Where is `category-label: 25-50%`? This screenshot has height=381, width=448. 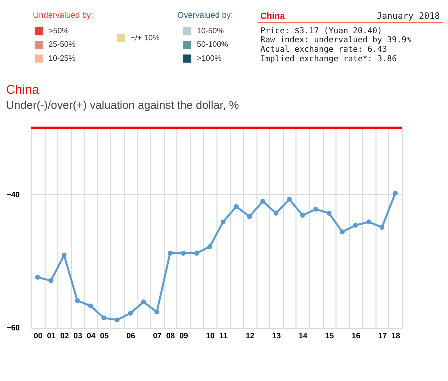
category-label: 25-50% is located at coordinates (62, 45).